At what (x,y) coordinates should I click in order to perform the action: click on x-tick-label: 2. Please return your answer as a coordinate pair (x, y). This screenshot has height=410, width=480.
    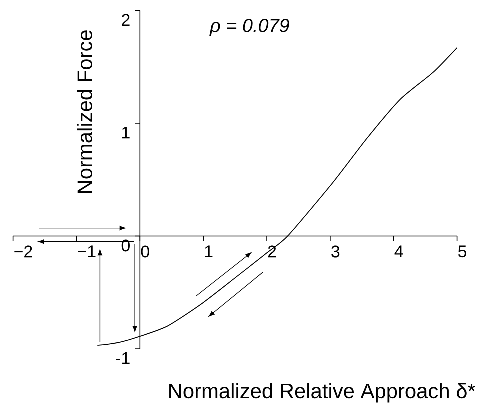
    Looking at the image, I should click on (272, 252).